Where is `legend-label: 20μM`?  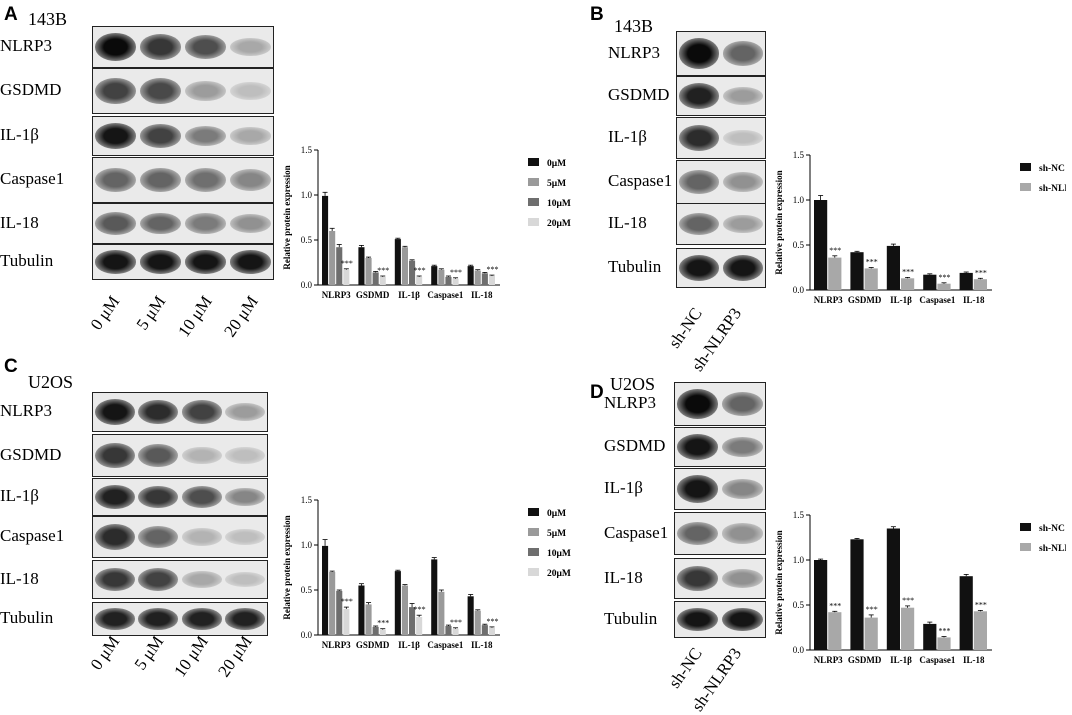 legend-label: 20μM is located at coordinates (559, 224).